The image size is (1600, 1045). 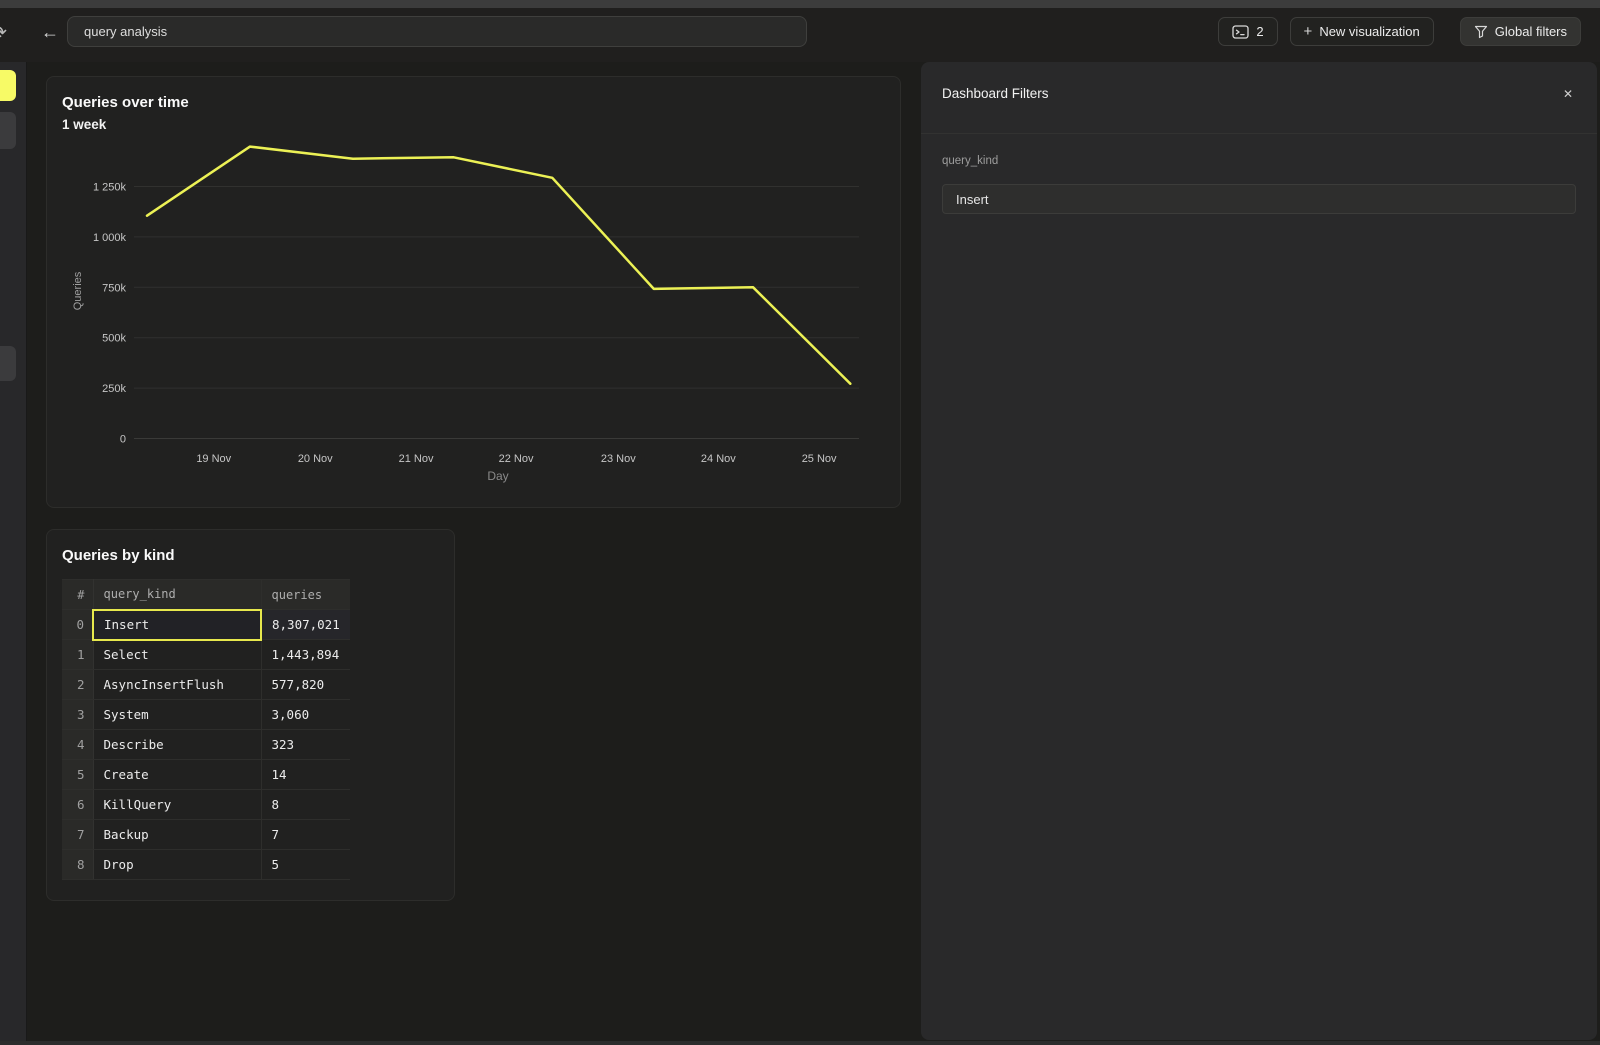 I want to click on table-row: 1 Select 1,443,894, so click(x=206, y=654).